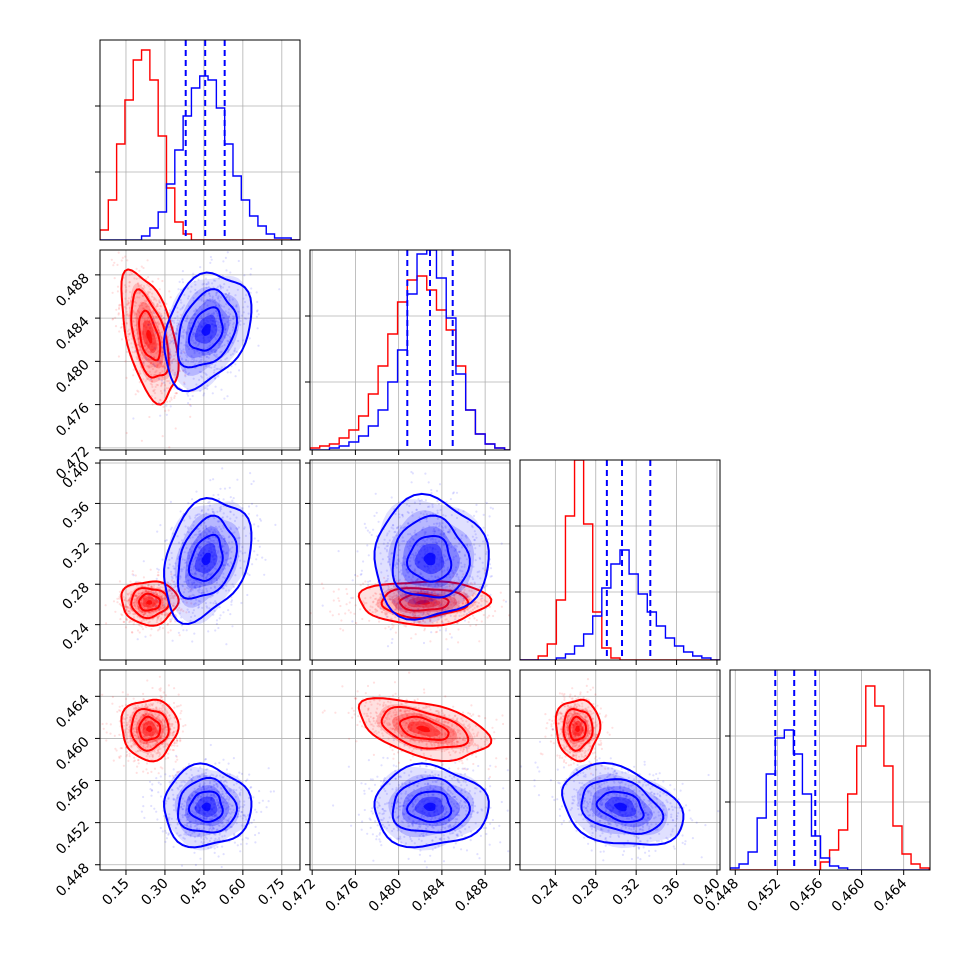 The image size is (970, 970). I want to click on contour-red, so click(150, 603).